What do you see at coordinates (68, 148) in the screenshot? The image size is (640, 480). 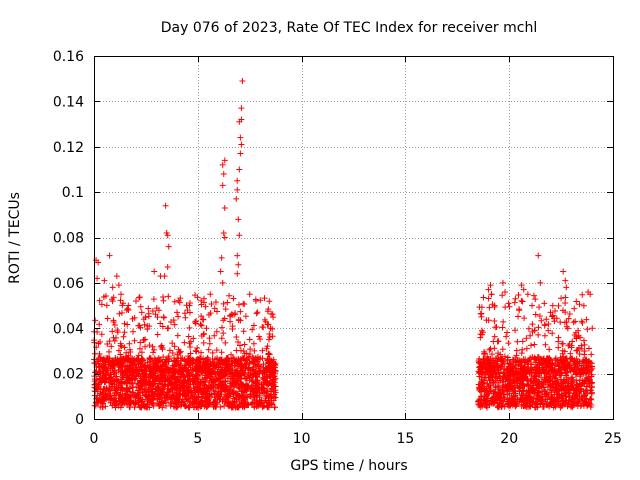 I see `y-tick-label: 0.12` at bounding box center [68, 148].